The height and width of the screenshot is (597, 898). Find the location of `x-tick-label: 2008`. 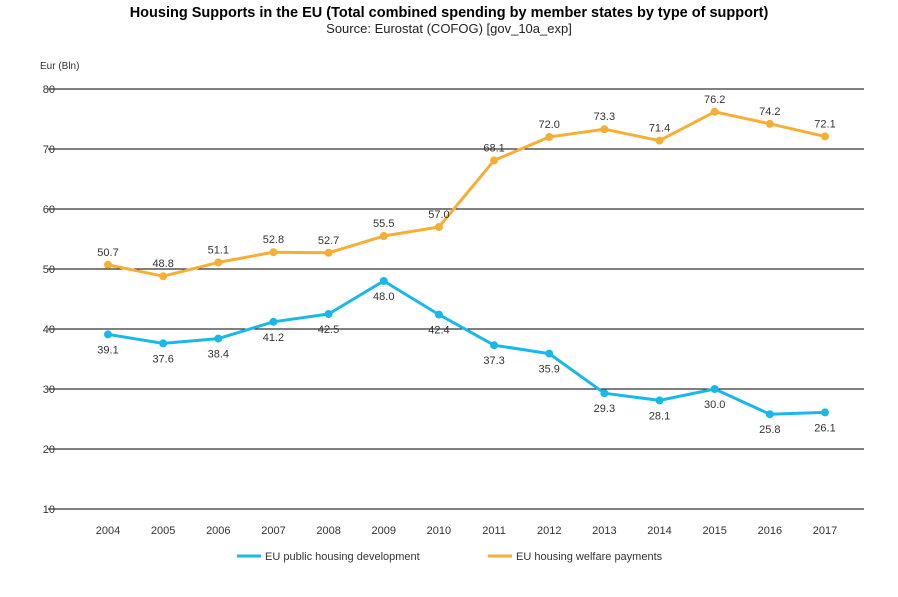

x-tick-label: 2008 is located at coordinates (328, 531).